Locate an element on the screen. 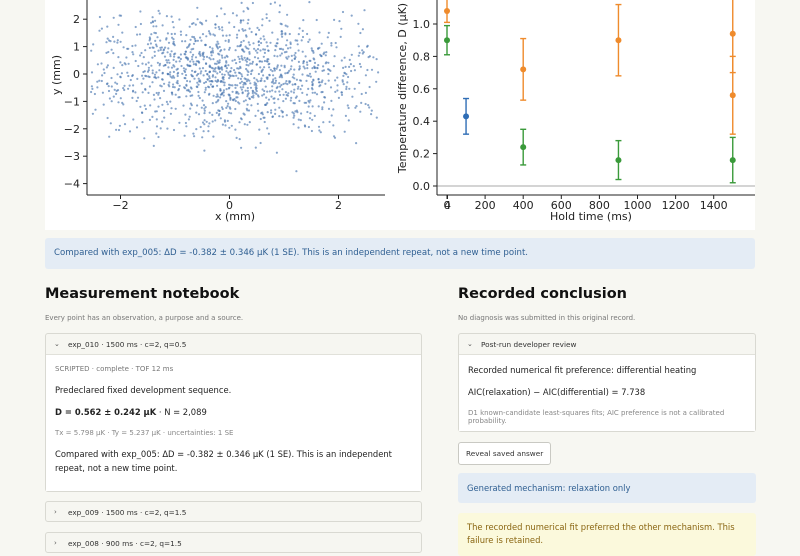  chart-x-tick-label: 200 is located at coordinates (485, 205).